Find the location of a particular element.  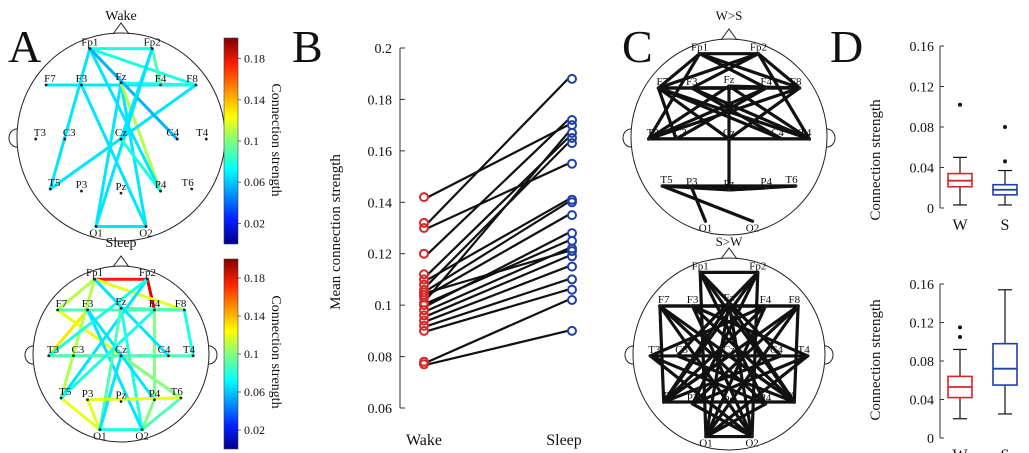

c-bottom-title: S>W is located at coordinates (730, 241).